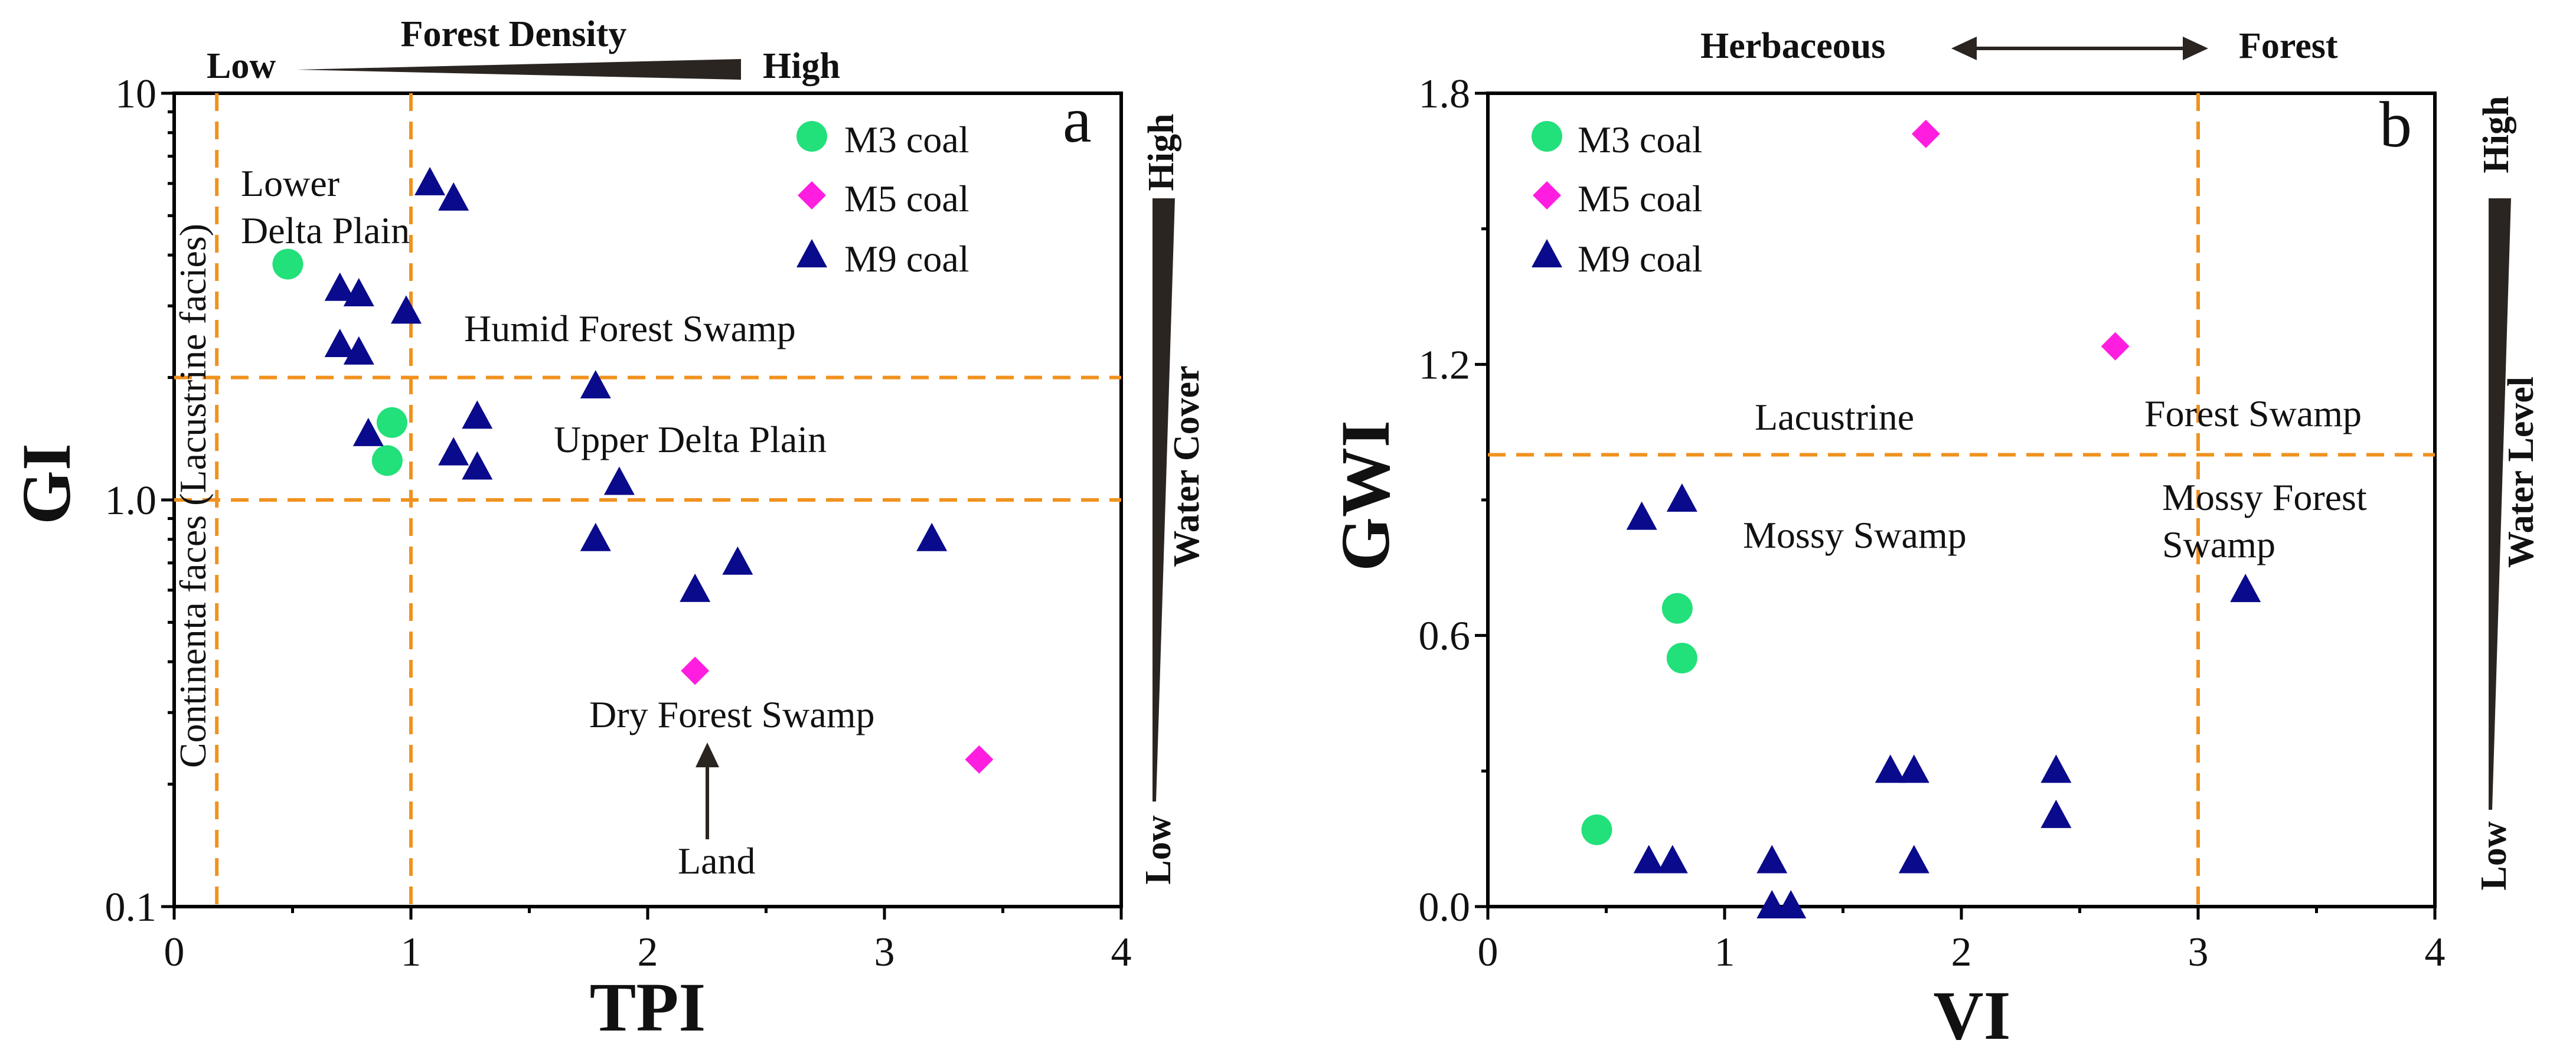 The image size is (2576, 1063). What do you see at coordinates (1445, 94) in the screenshot?
I see `y-tick-label: 1.8` at bounding box center [1445, 94].